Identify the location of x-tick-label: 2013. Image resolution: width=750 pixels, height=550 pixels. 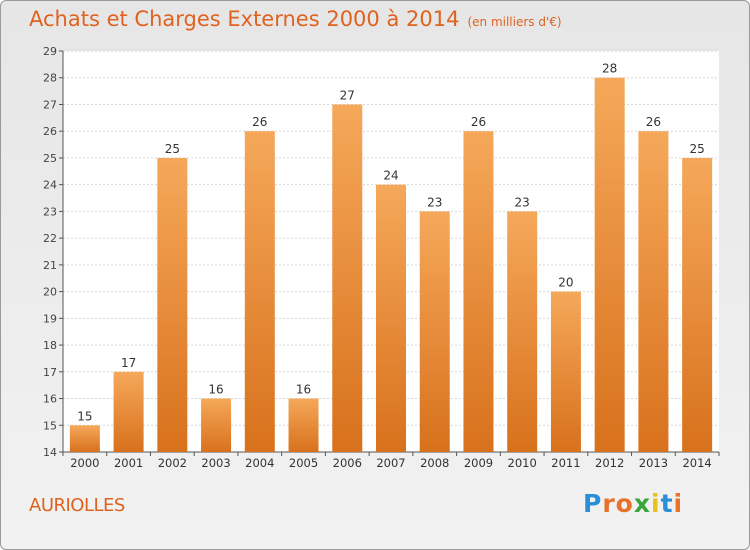
(653, 463).